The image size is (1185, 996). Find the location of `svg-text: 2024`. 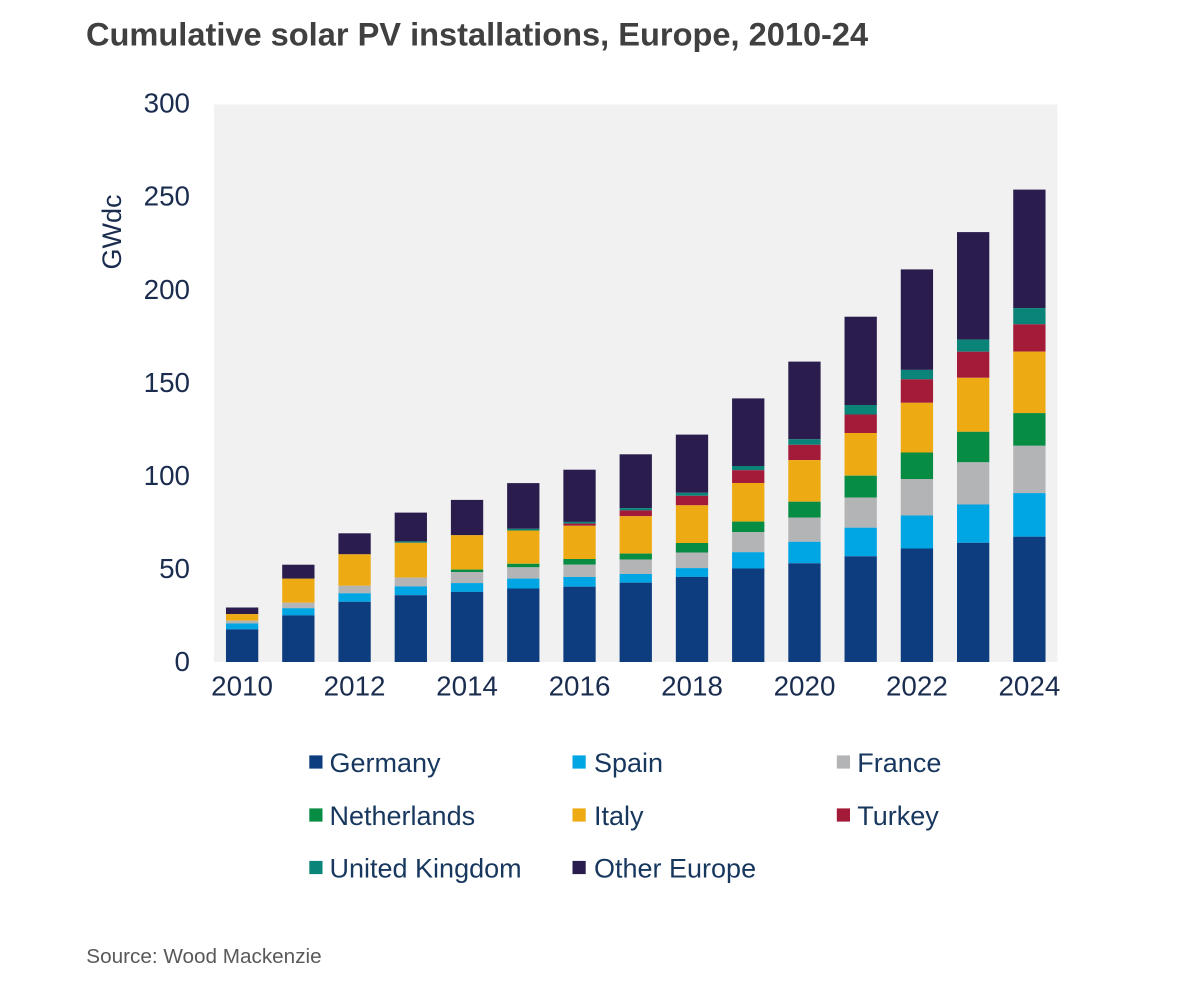

svg-text: 2024 is located at coordinates (1029, 685).